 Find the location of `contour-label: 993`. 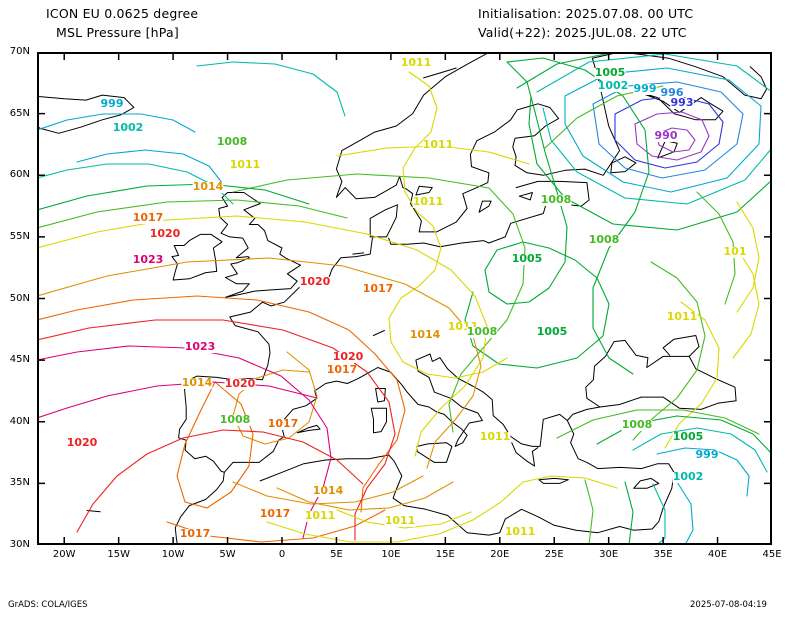

contour-label: 993 is located at coordinates (682, 102).